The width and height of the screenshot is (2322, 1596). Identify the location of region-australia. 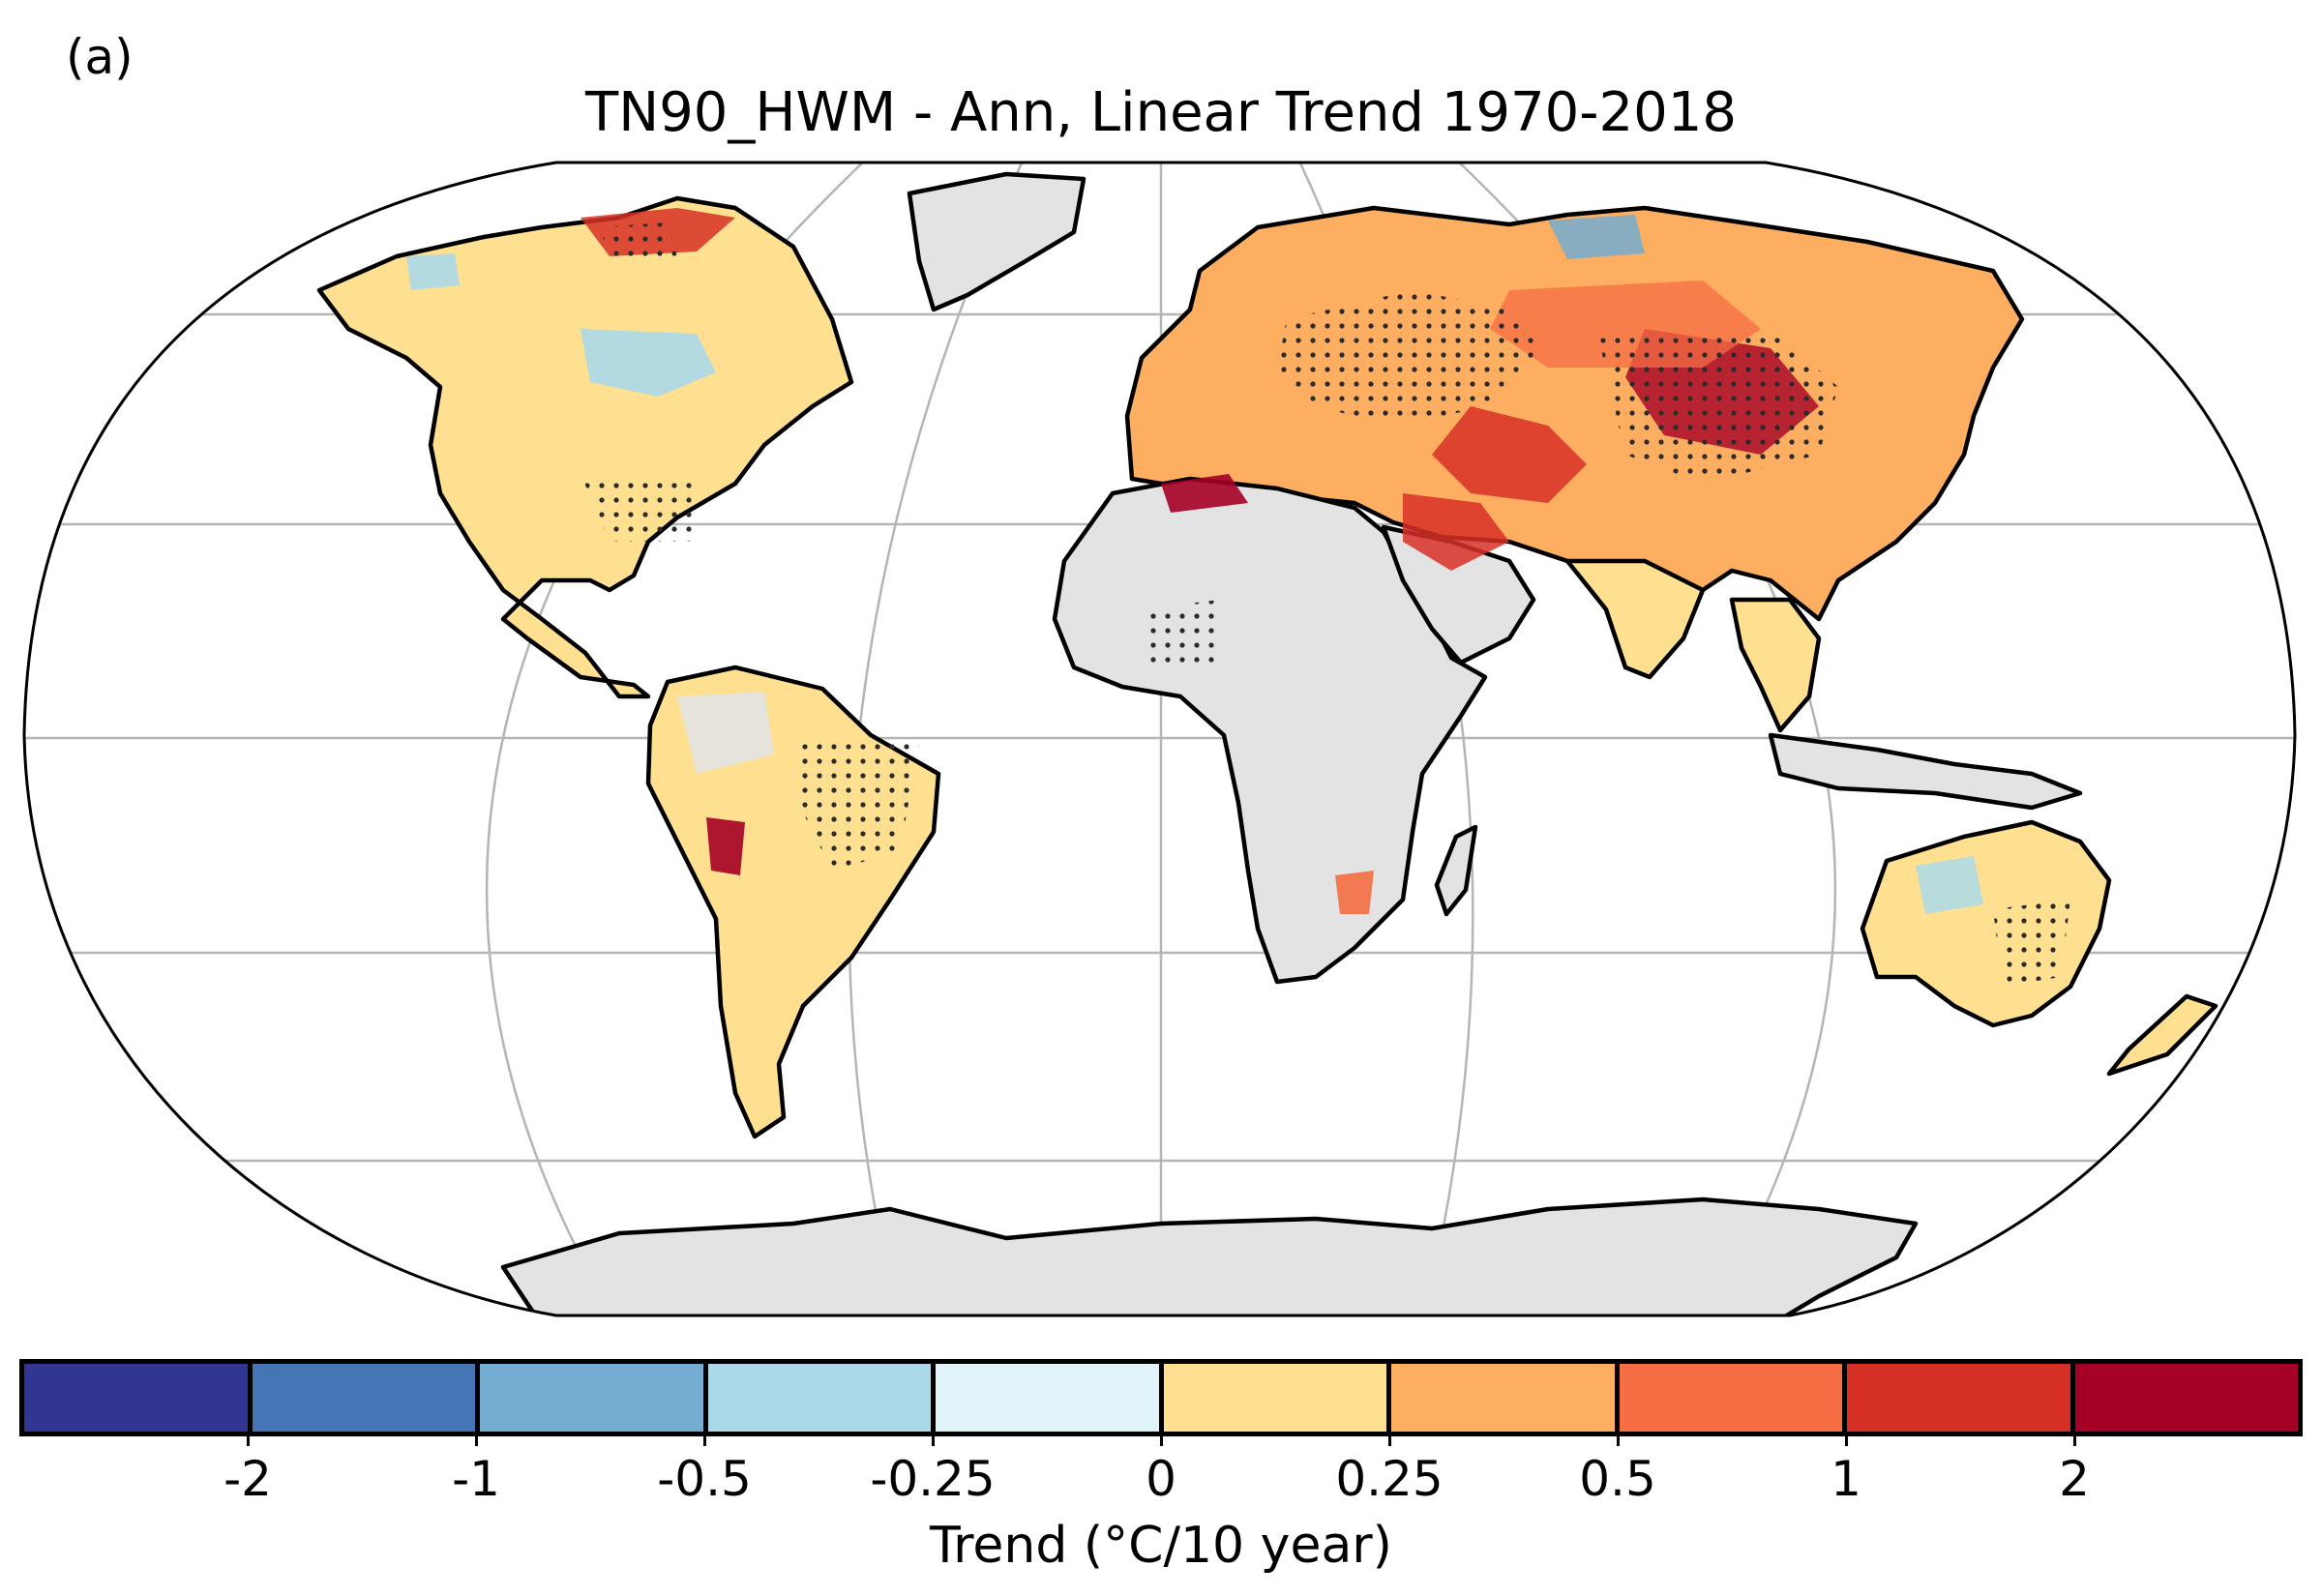
(1986, 923).